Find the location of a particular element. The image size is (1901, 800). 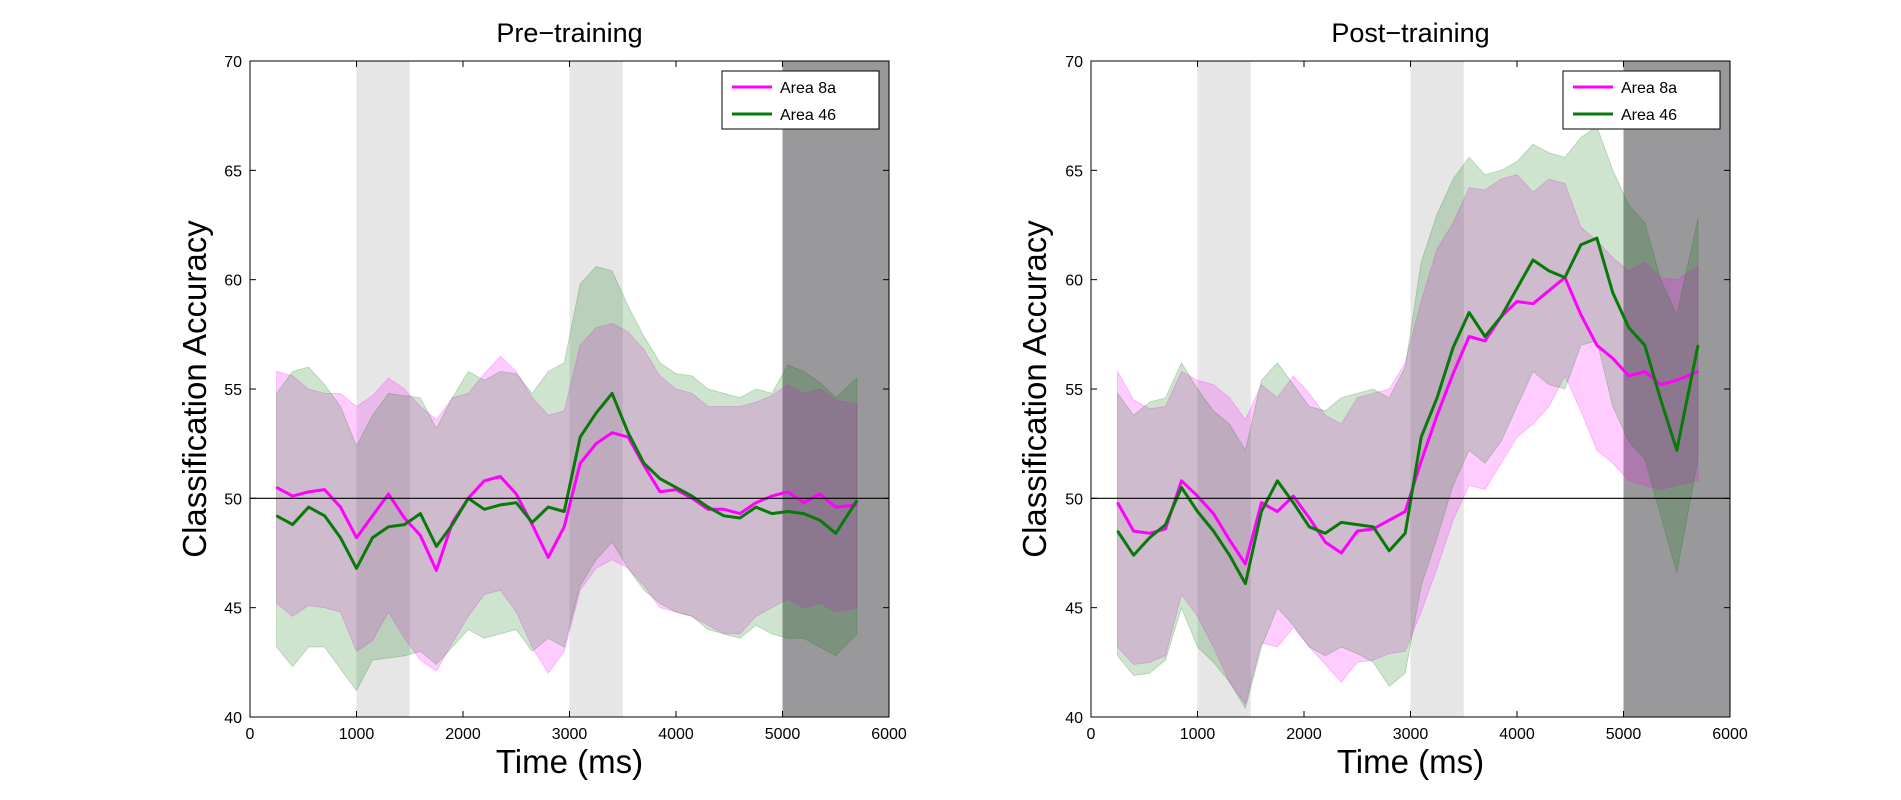

legend-label-area-46: Area 46 is located at coordinates (808, 115).